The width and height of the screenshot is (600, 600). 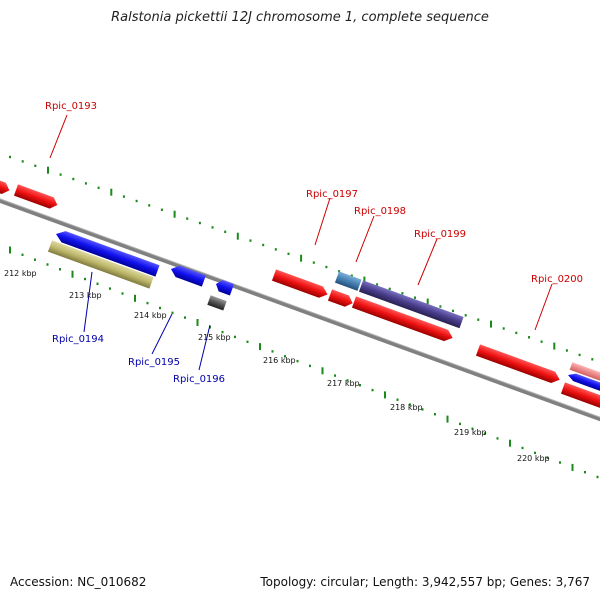 What do you see at coordinates (279, 360) in the screenshot?
I see `kbp-label-216: 216 kbp` at bounding box center [279, 360].